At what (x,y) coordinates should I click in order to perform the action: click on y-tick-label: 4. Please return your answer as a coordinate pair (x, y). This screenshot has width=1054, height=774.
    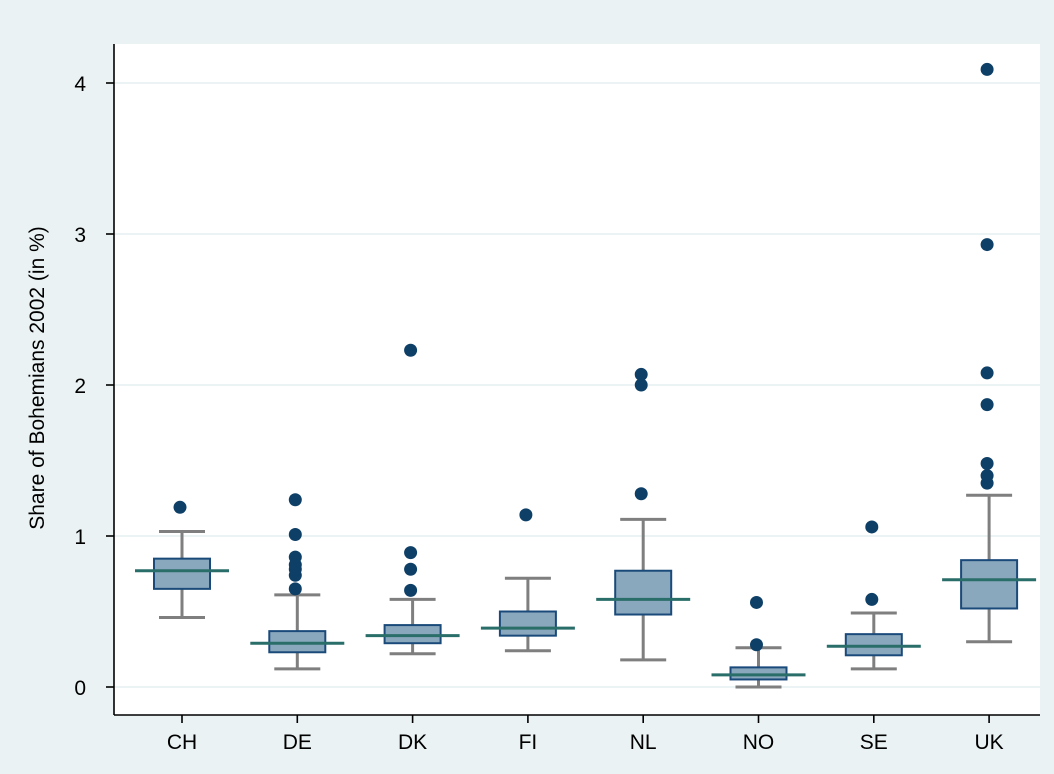
    Looking at the image, I should click on (80, 84).